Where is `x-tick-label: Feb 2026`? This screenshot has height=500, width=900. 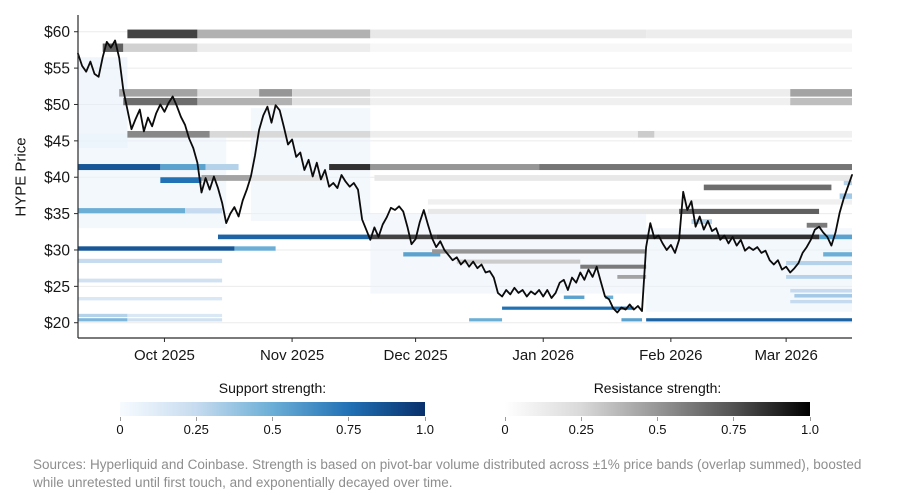 x-tick-label: Feb 2026 is located at coordinates (670, 355).